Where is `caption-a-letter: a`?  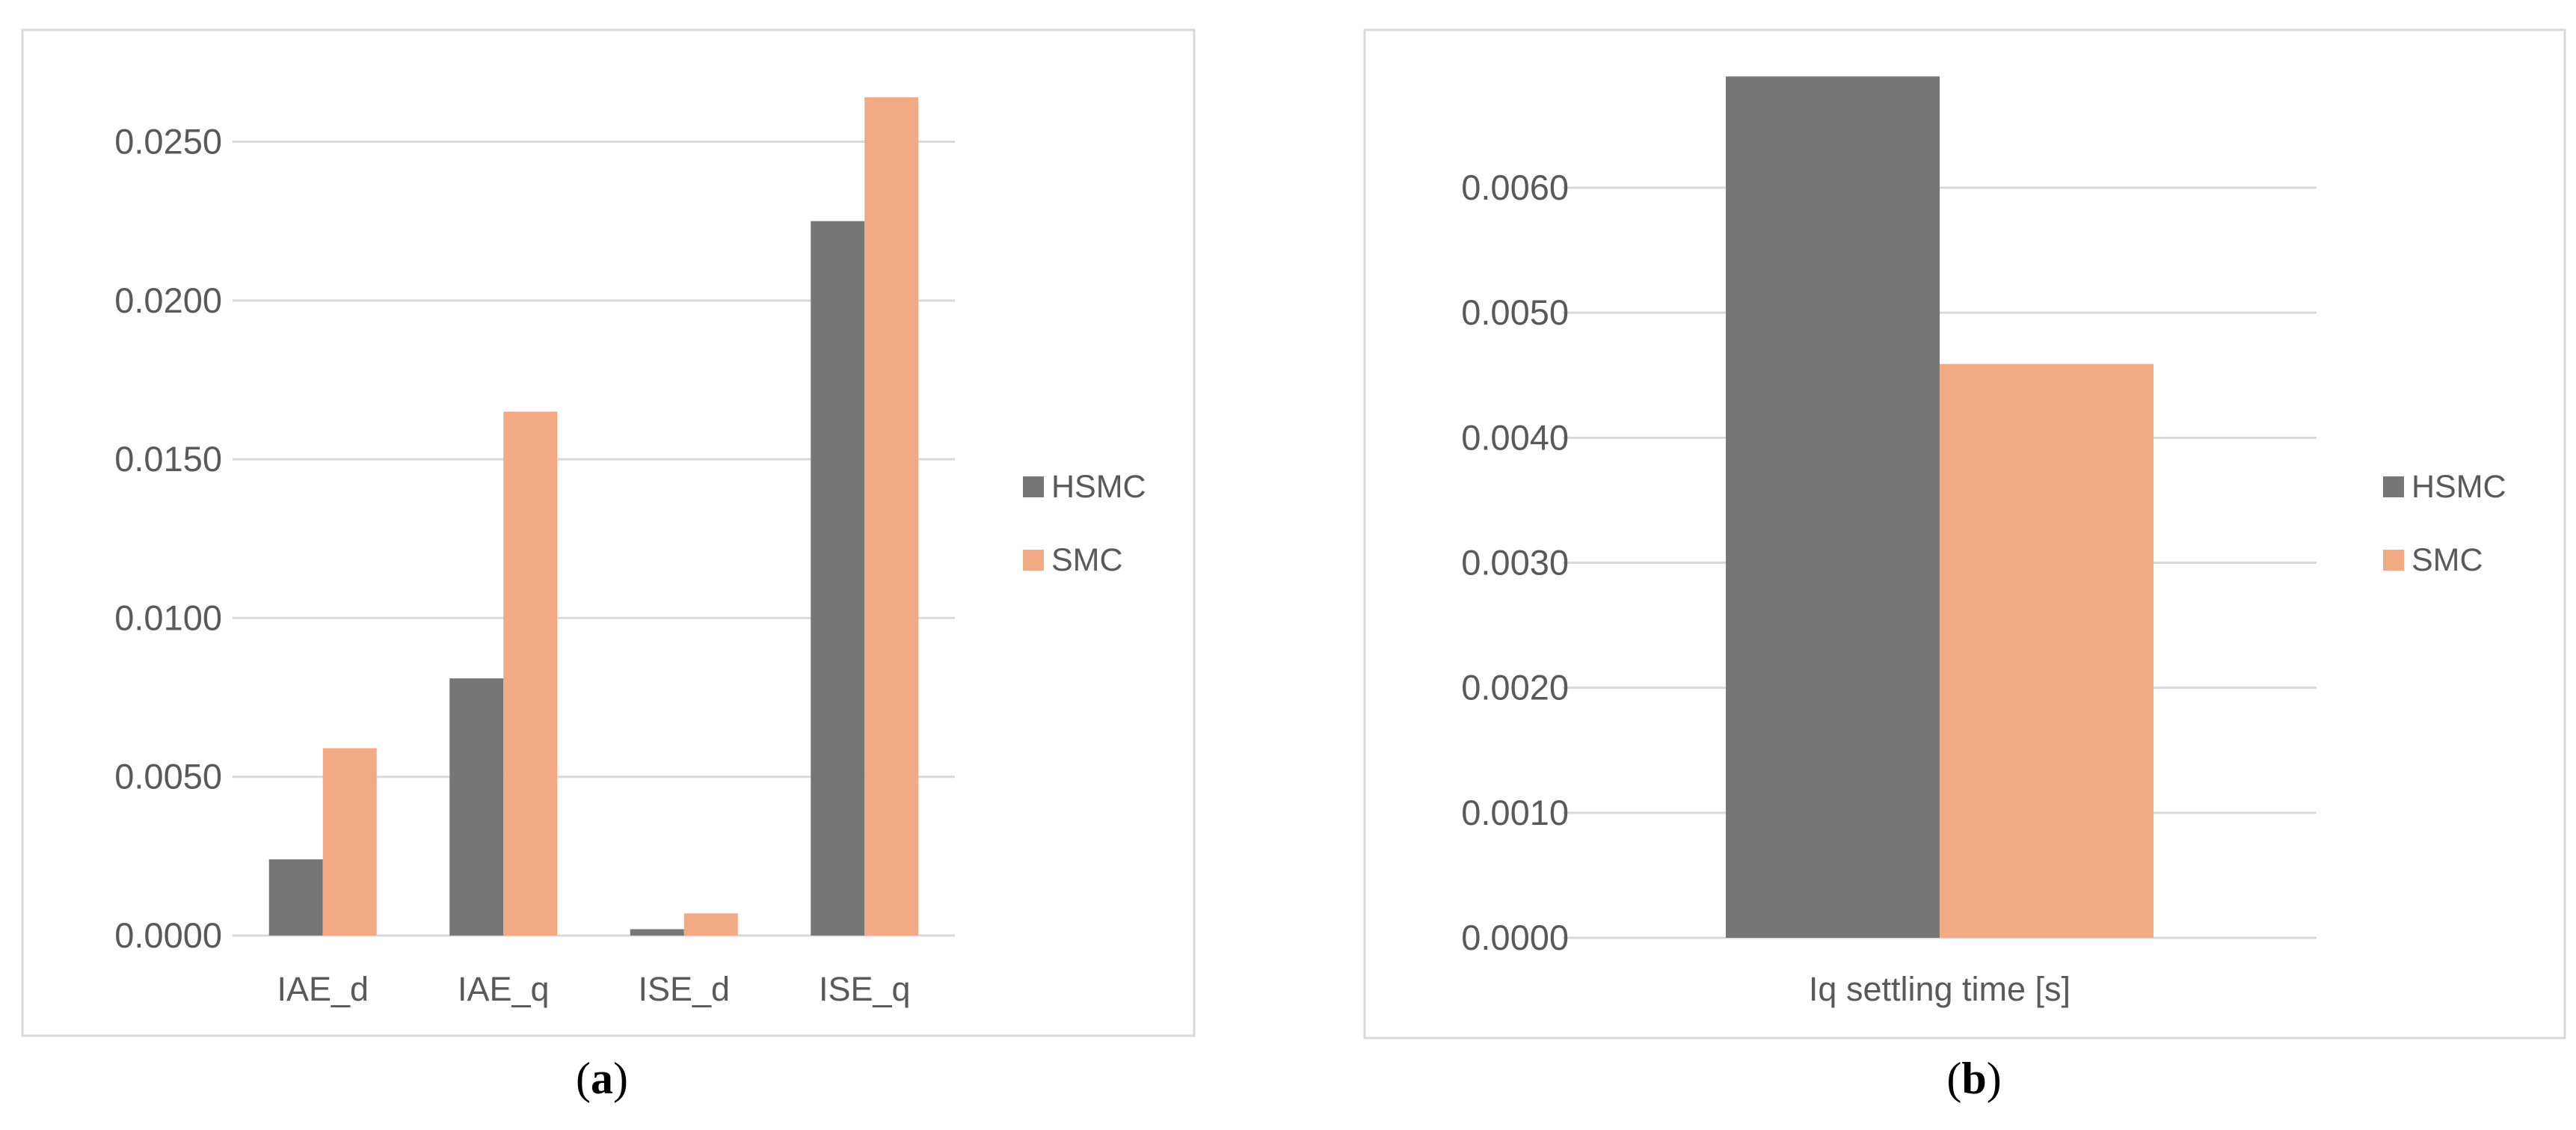 caption-a-letter: a is located at coordinates (602, 1078).